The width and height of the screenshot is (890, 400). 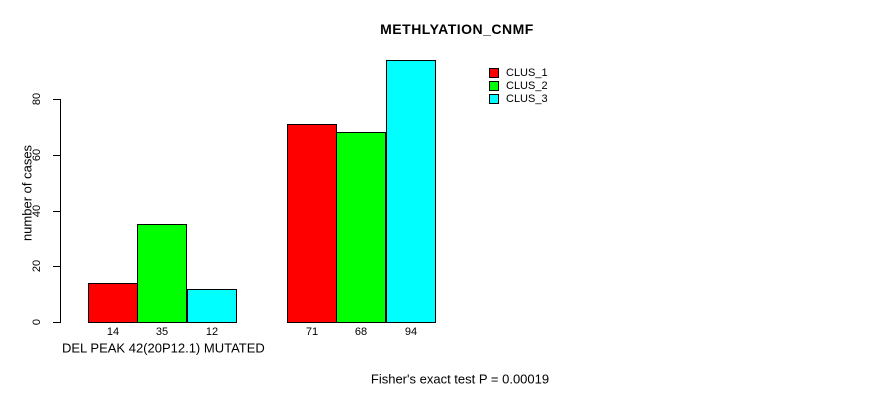 I want to click on bar-value-label: 68, so click(x=361, y=332).